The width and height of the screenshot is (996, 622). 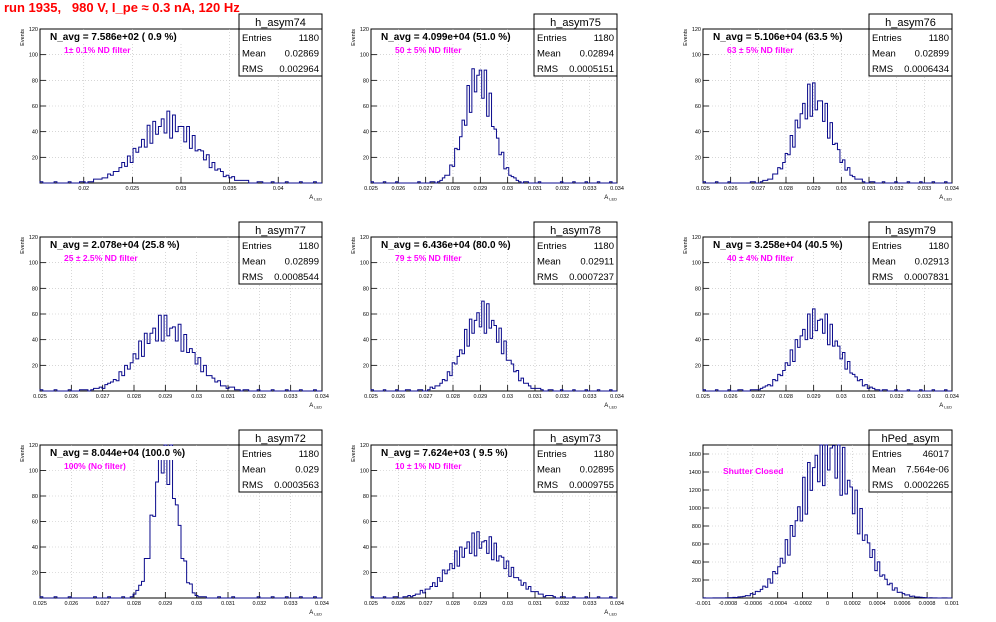 I want to click on stats-value-rms: 0.0002265, so click(x=926, y=485).